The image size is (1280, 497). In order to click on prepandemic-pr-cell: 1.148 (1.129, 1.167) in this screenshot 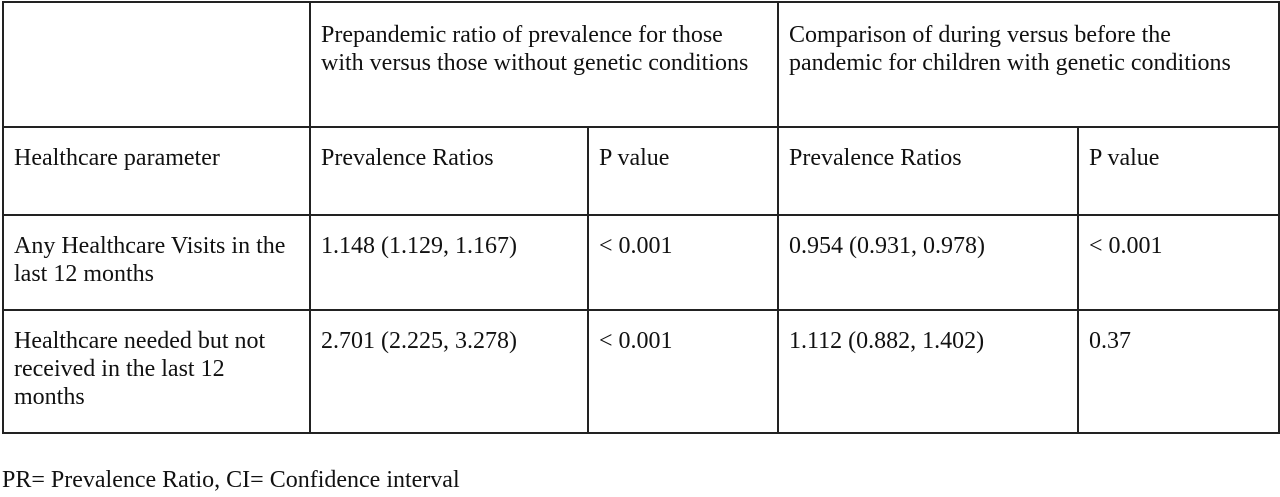, I will do `click(449, 262)`.